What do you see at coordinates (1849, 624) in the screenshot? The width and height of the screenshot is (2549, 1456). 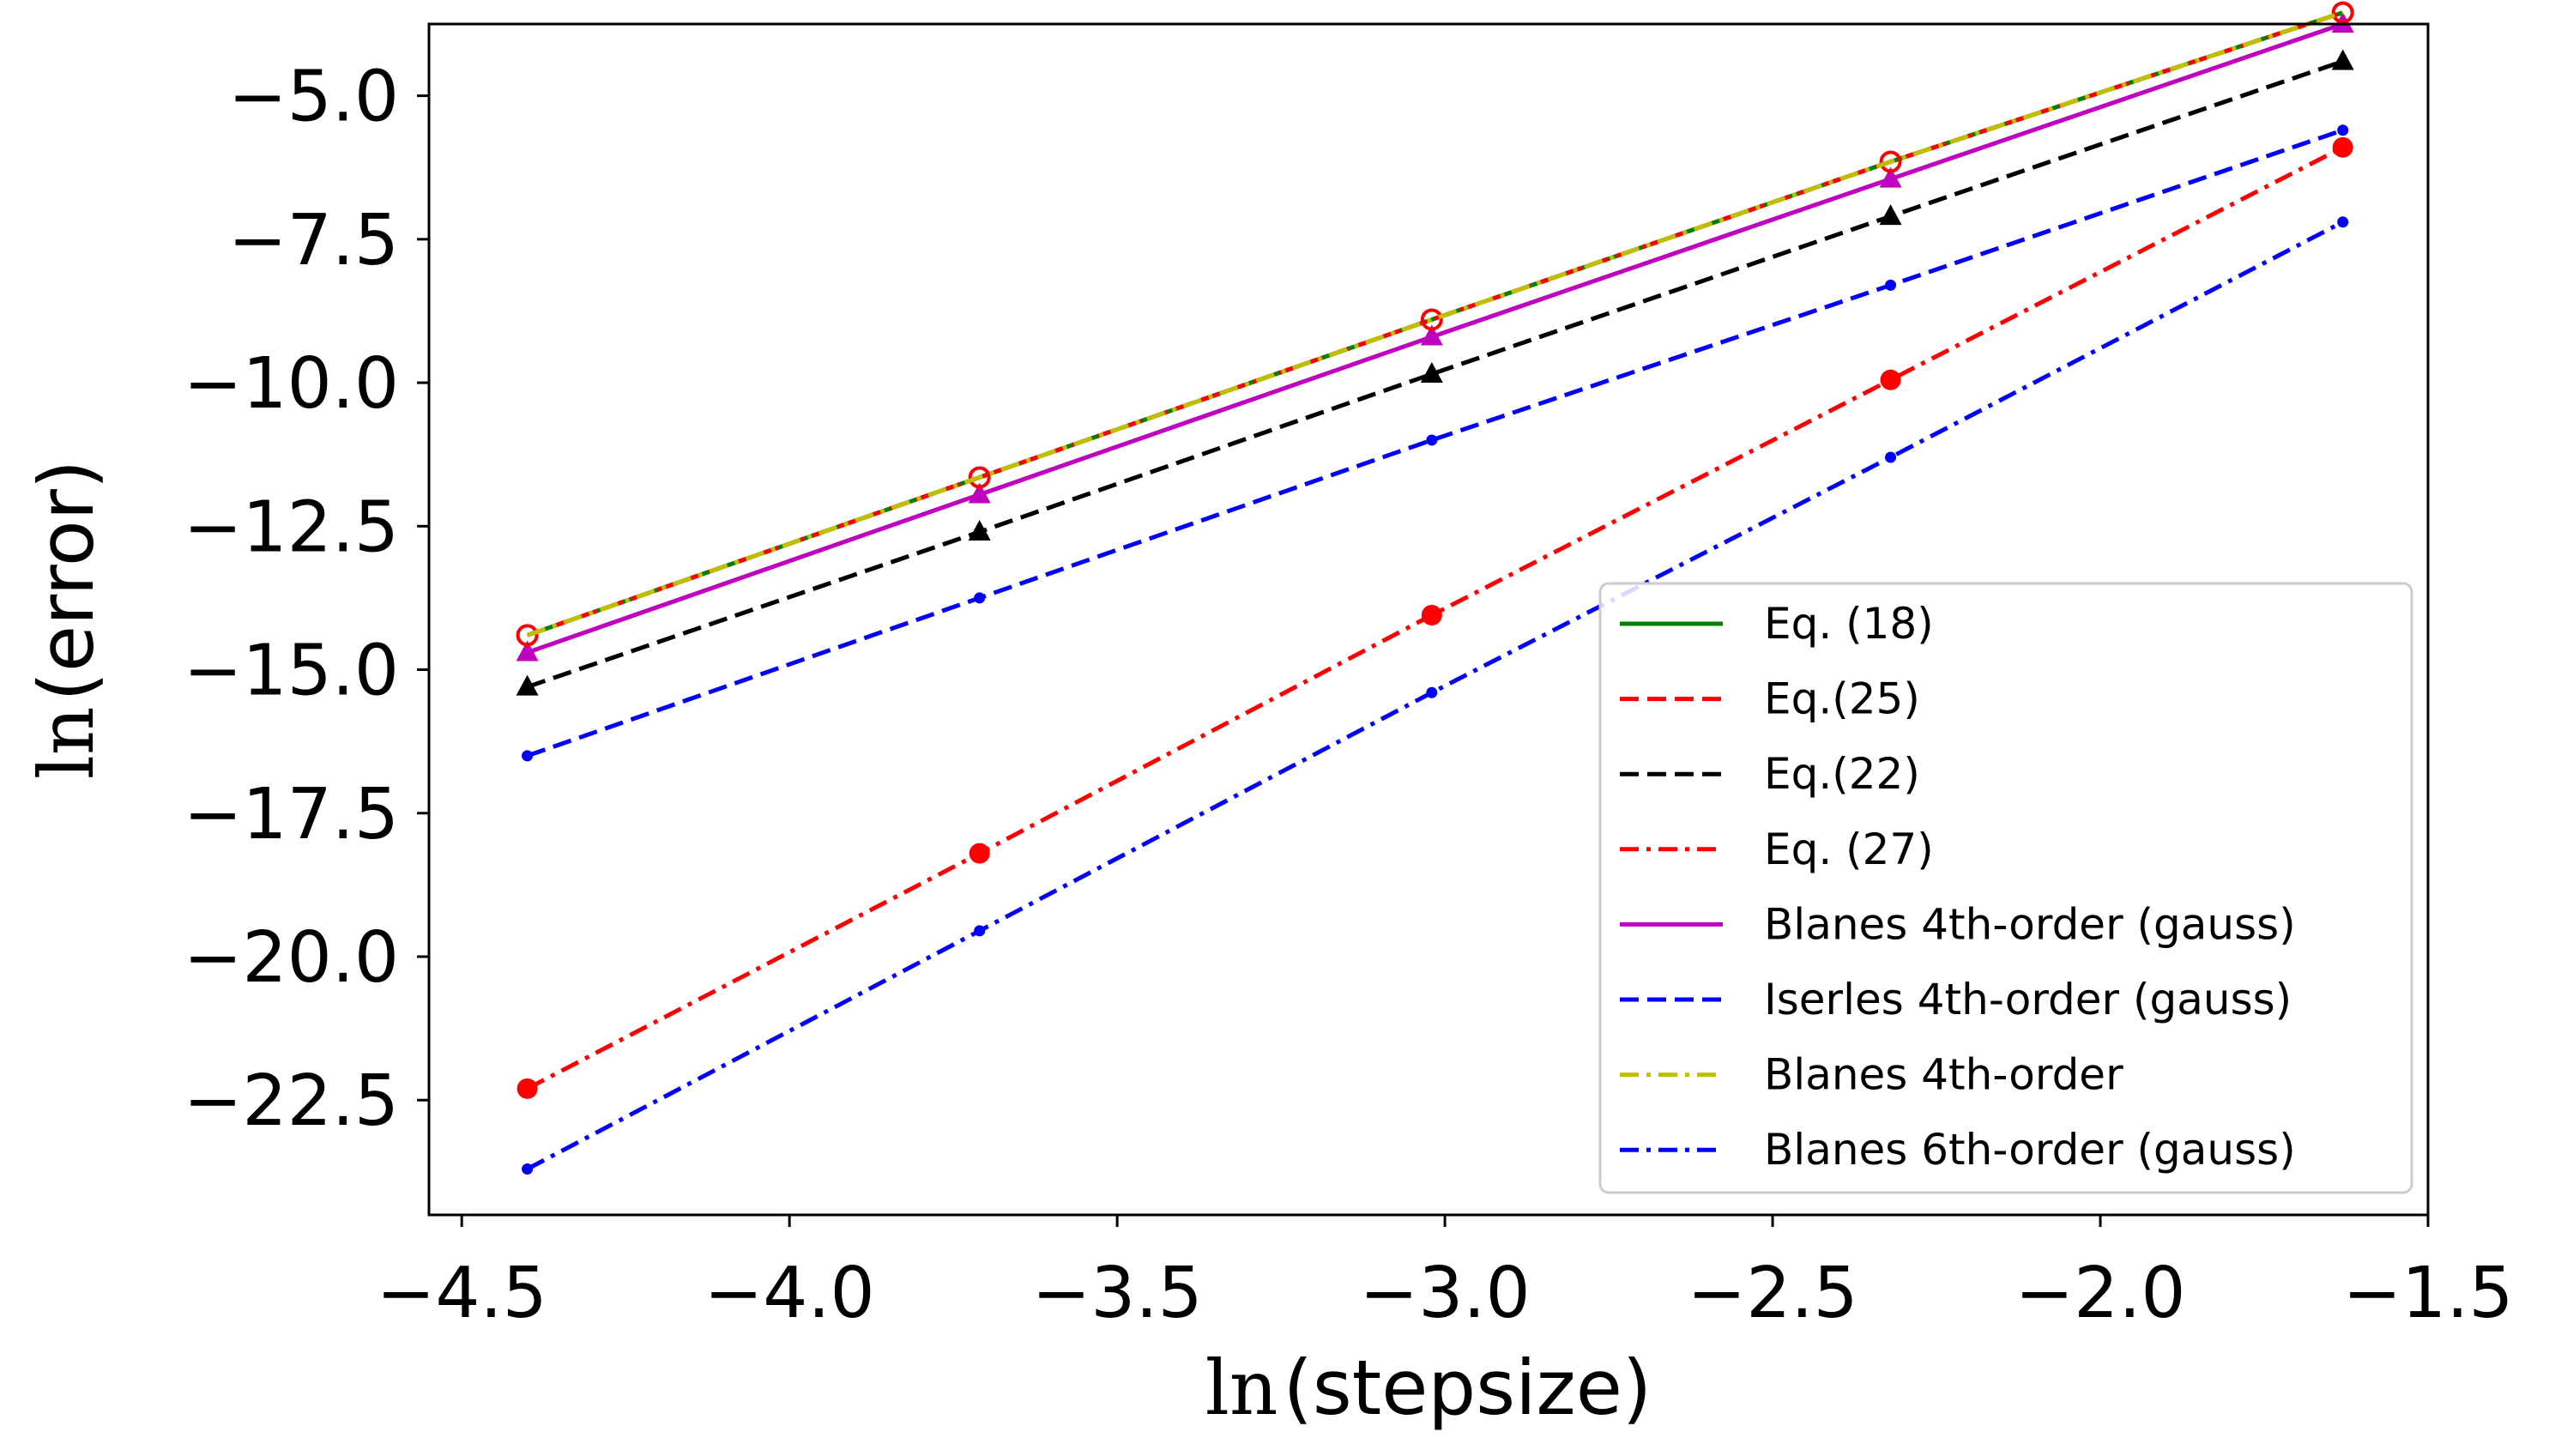 I see `legend-label: Eq. (18)` at bounding box center [1849, 624].